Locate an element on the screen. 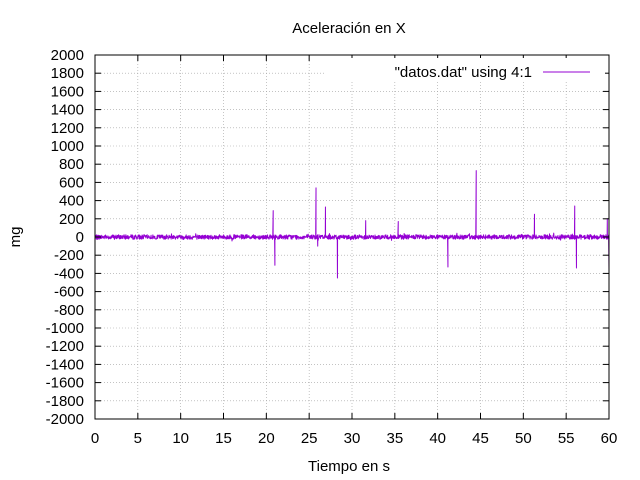 The image size is (640, 480). y-tick-label: 800 is located at coordinates (71, 164).